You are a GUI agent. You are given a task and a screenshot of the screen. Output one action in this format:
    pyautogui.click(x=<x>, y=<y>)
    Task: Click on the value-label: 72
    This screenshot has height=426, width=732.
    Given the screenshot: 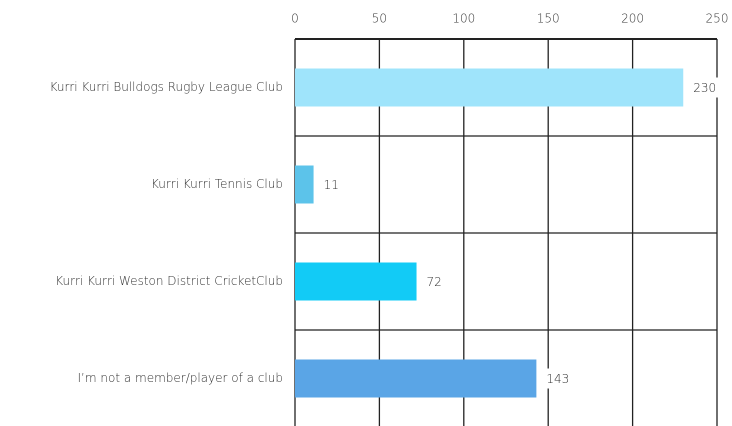 What is the action you would take?
    pyautogui.click(x=434, y=282)
    